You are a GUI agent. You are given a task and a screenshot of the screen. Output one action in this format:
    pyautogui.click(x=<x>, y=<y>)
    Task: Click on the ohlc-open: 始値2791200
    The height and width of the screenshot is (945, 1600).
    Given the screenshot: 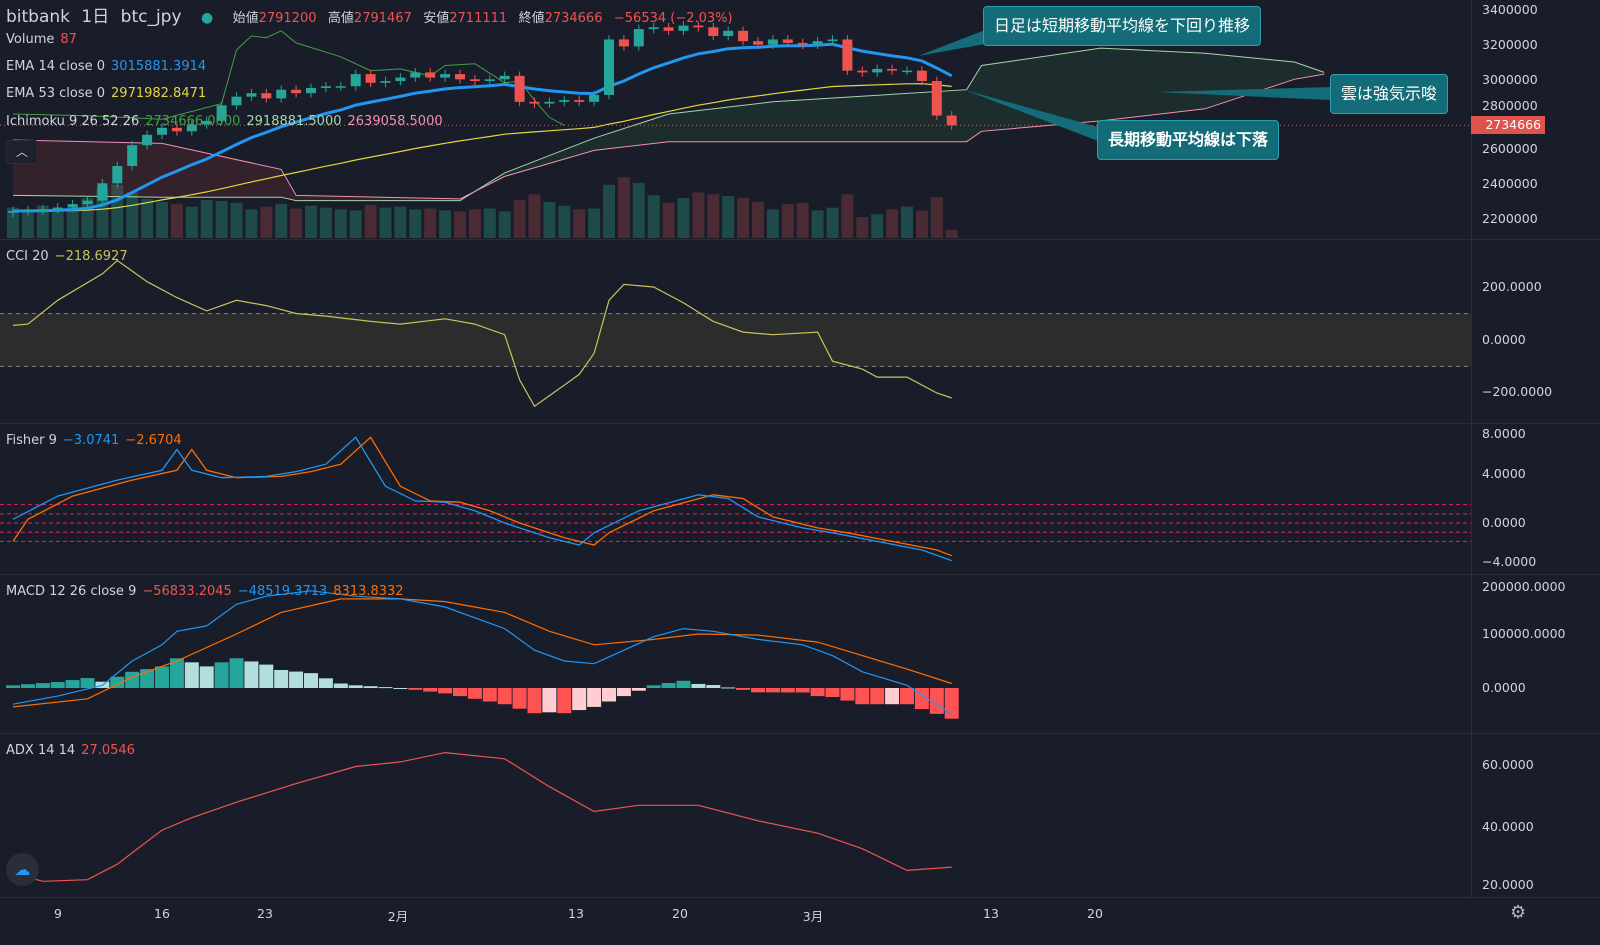 What is the action you would take?
    pyautogui.click(x=274, y=18)
    